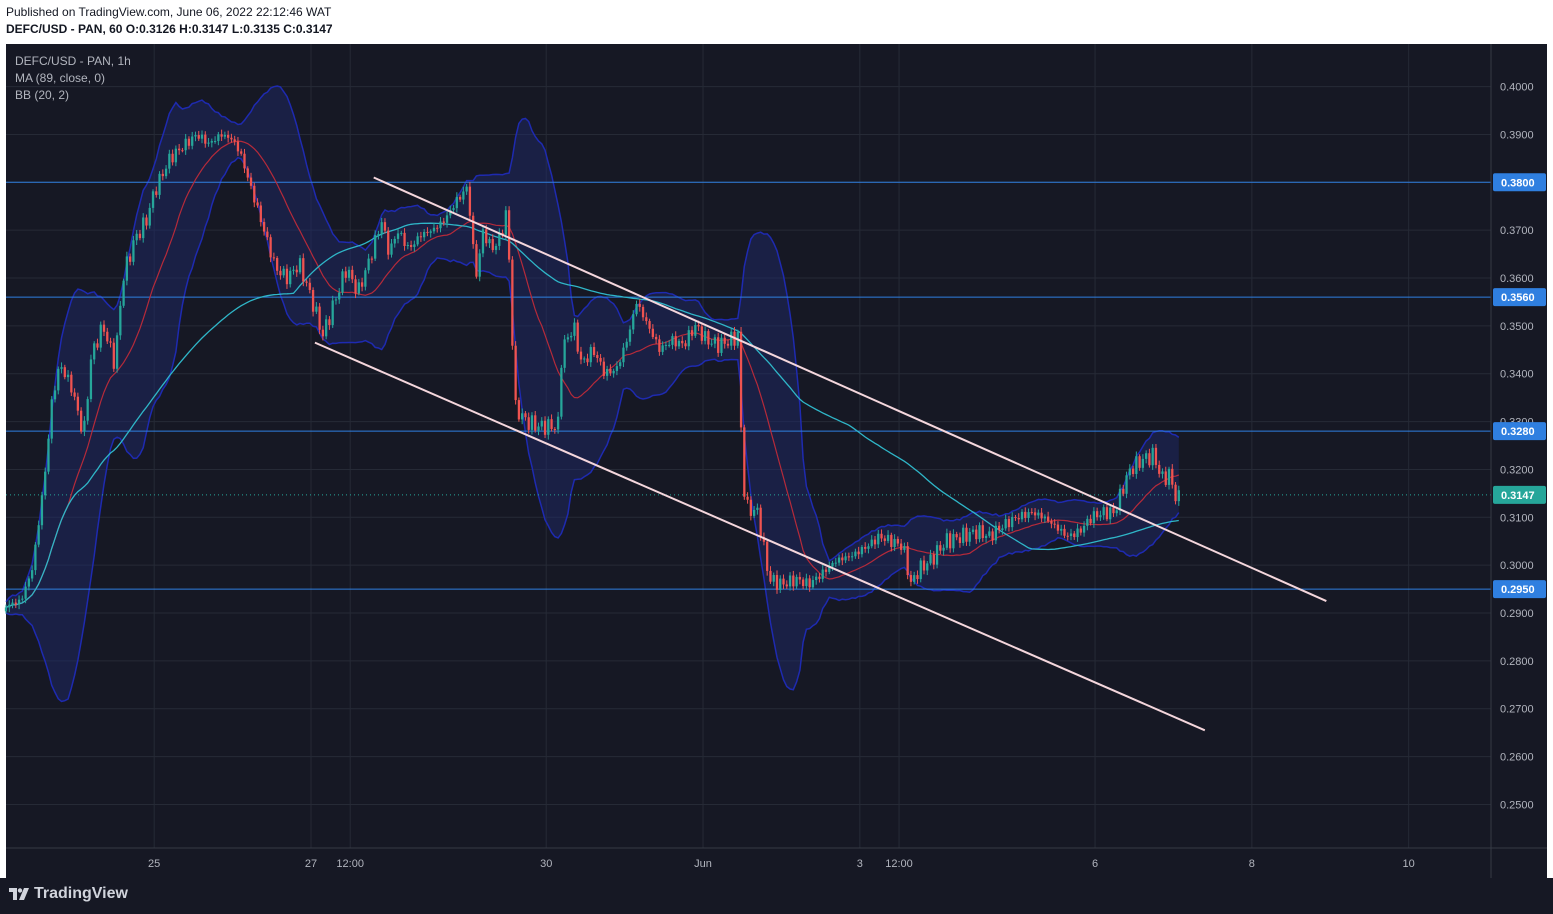 The image size is (1553, 914). I want to click on y-tick-label: 0.3600, so click(1517, 279).